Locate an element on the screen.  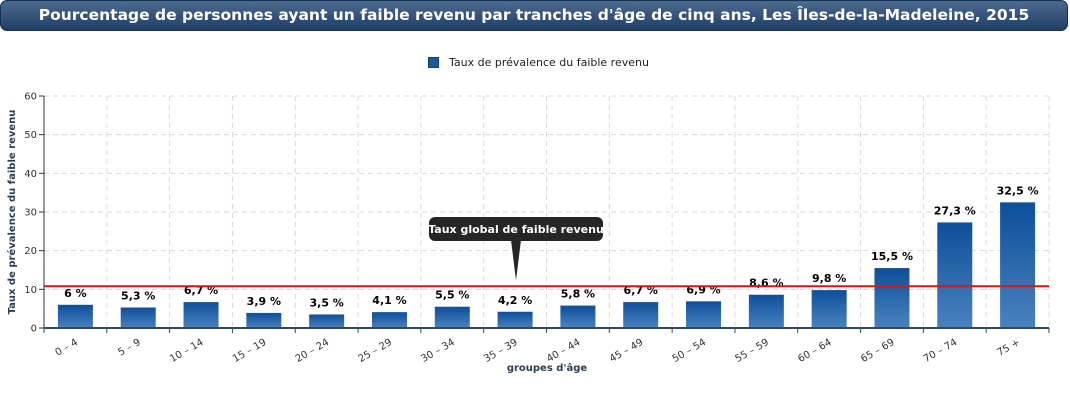
legend-swatch is located at coordinates (433, 62).